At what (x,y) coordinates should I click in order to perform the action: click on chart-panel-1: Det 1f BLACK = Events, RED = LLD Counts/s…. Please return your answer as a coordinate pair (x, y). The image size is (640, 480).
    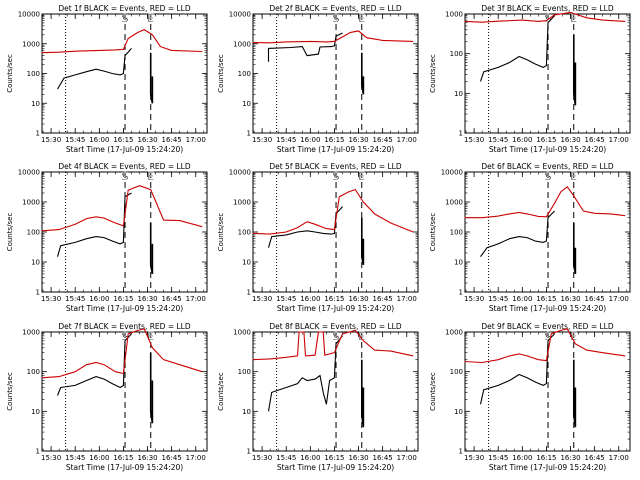
    Looking at the image, I should click on (107, 79).